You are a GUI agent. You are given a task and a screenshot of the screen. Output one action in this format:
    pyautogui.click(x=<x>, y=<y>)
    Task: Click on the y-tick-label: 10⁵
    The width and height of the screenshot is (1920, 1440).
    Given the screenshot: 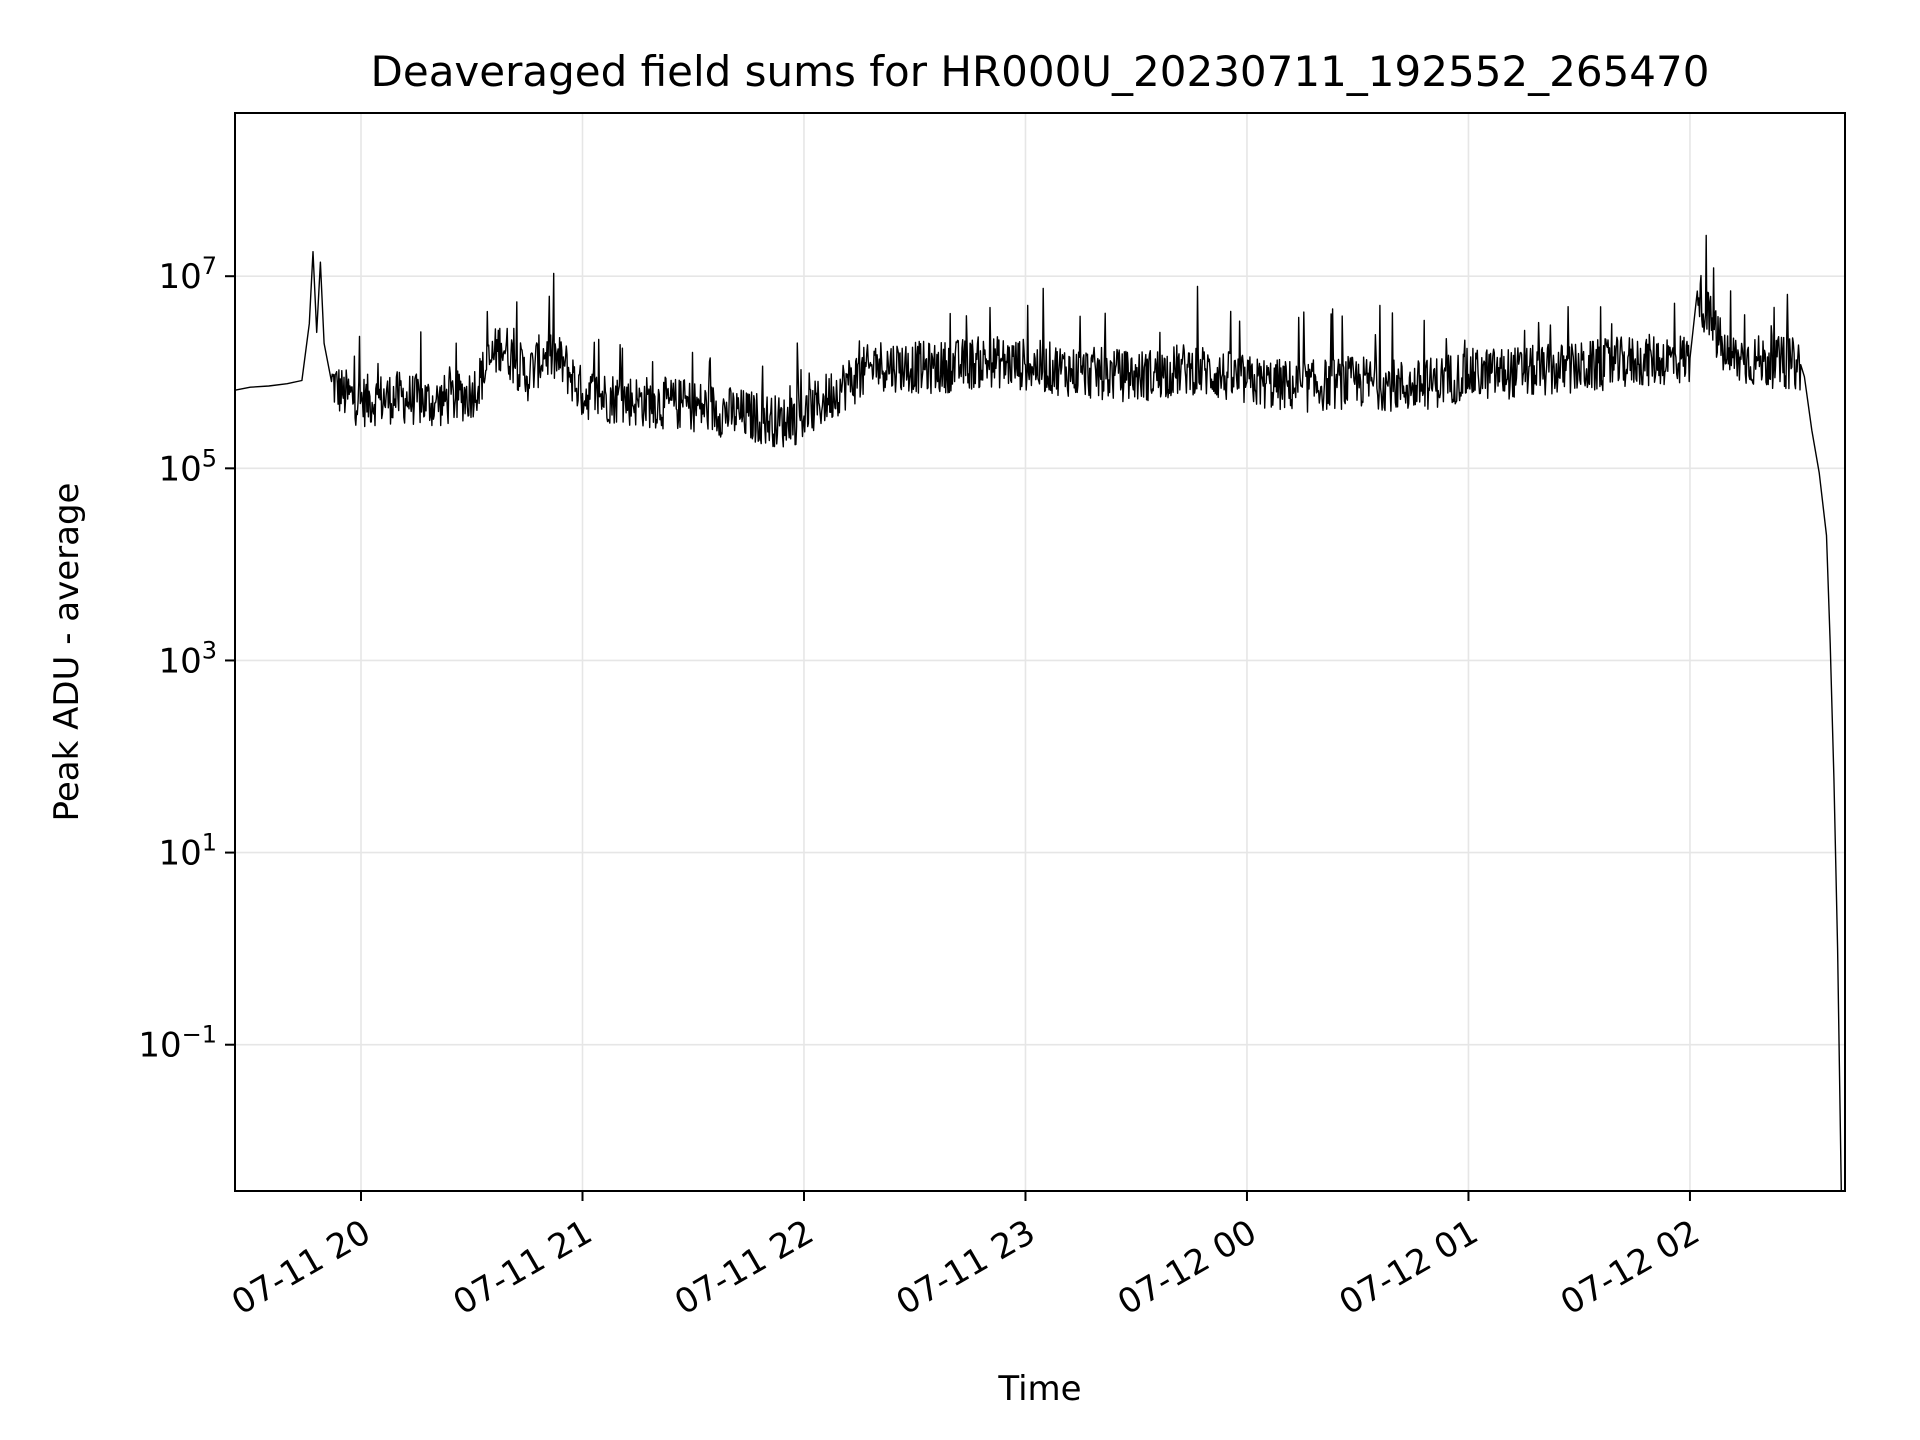 What is the action you would take?
    pyautogui.click(x=187, y=466)
    